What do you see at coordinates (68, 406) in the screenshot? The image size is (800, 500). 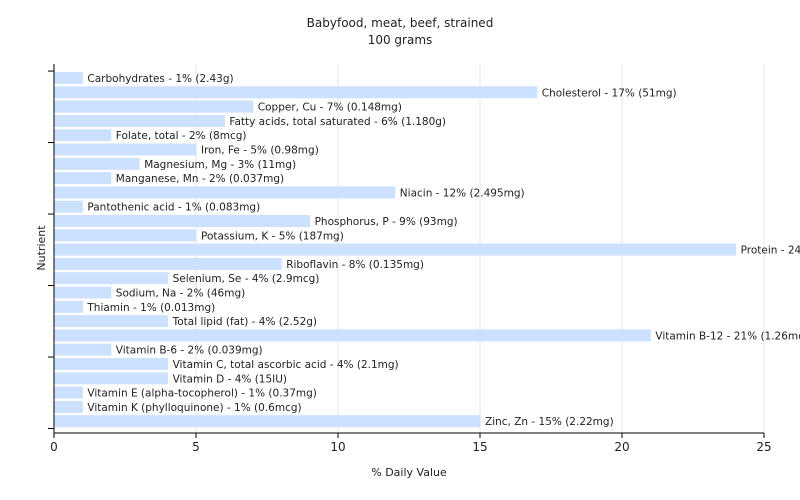 I see `bar-vitamin-k-phylloquinone` at bounding box center [68, 406].